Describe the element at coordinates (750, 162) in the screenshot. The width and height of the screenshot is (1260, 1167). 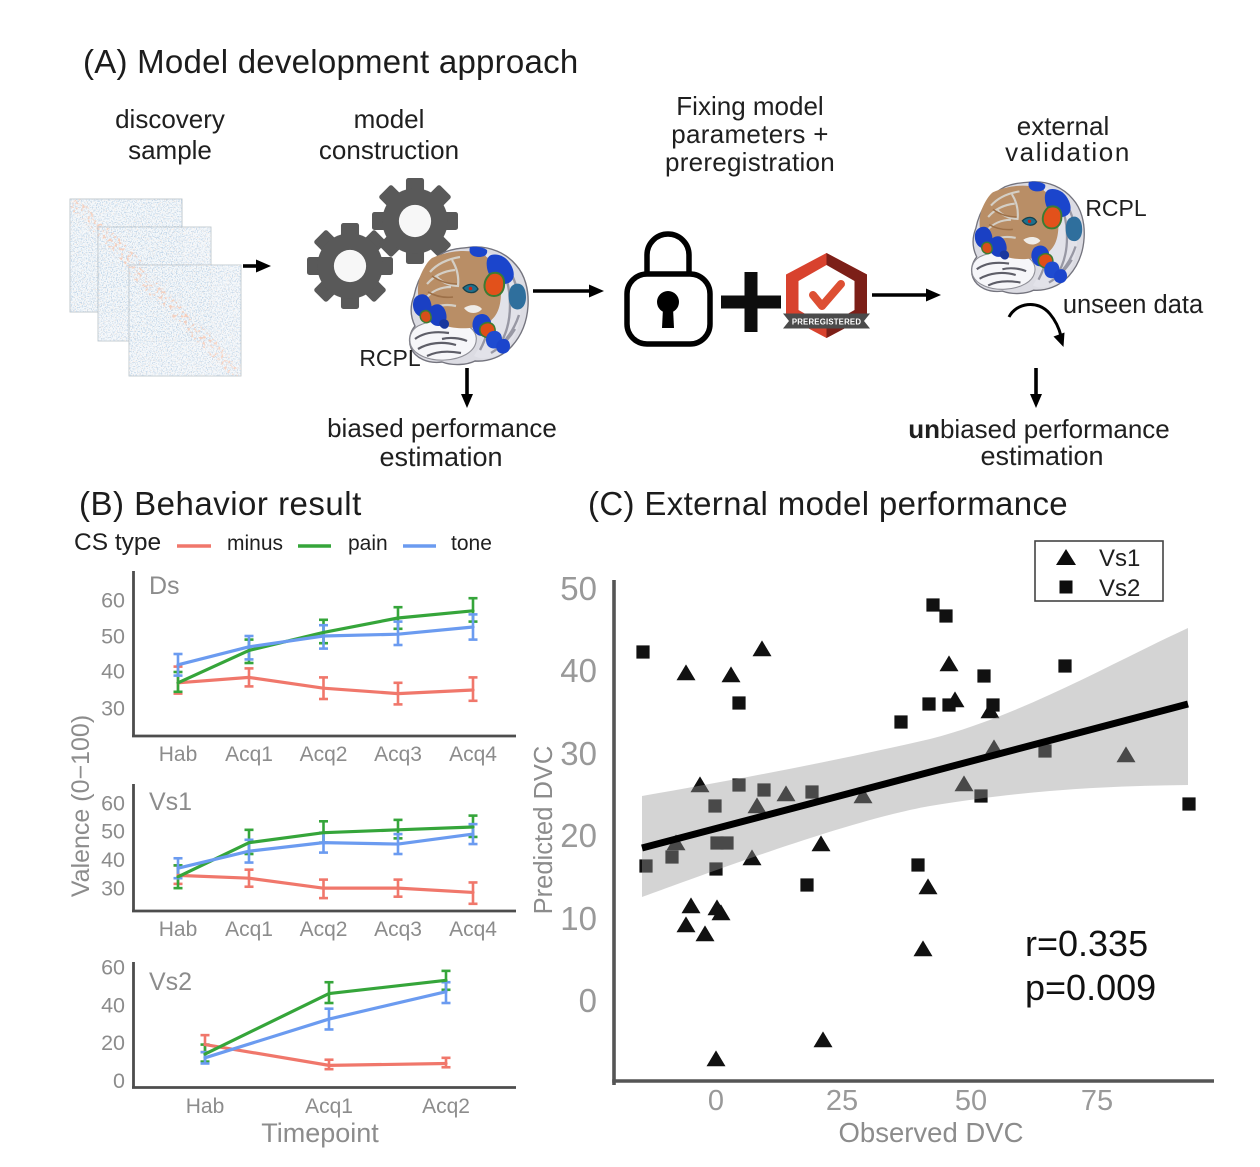
I see `svg-text: preregistration` at that location.